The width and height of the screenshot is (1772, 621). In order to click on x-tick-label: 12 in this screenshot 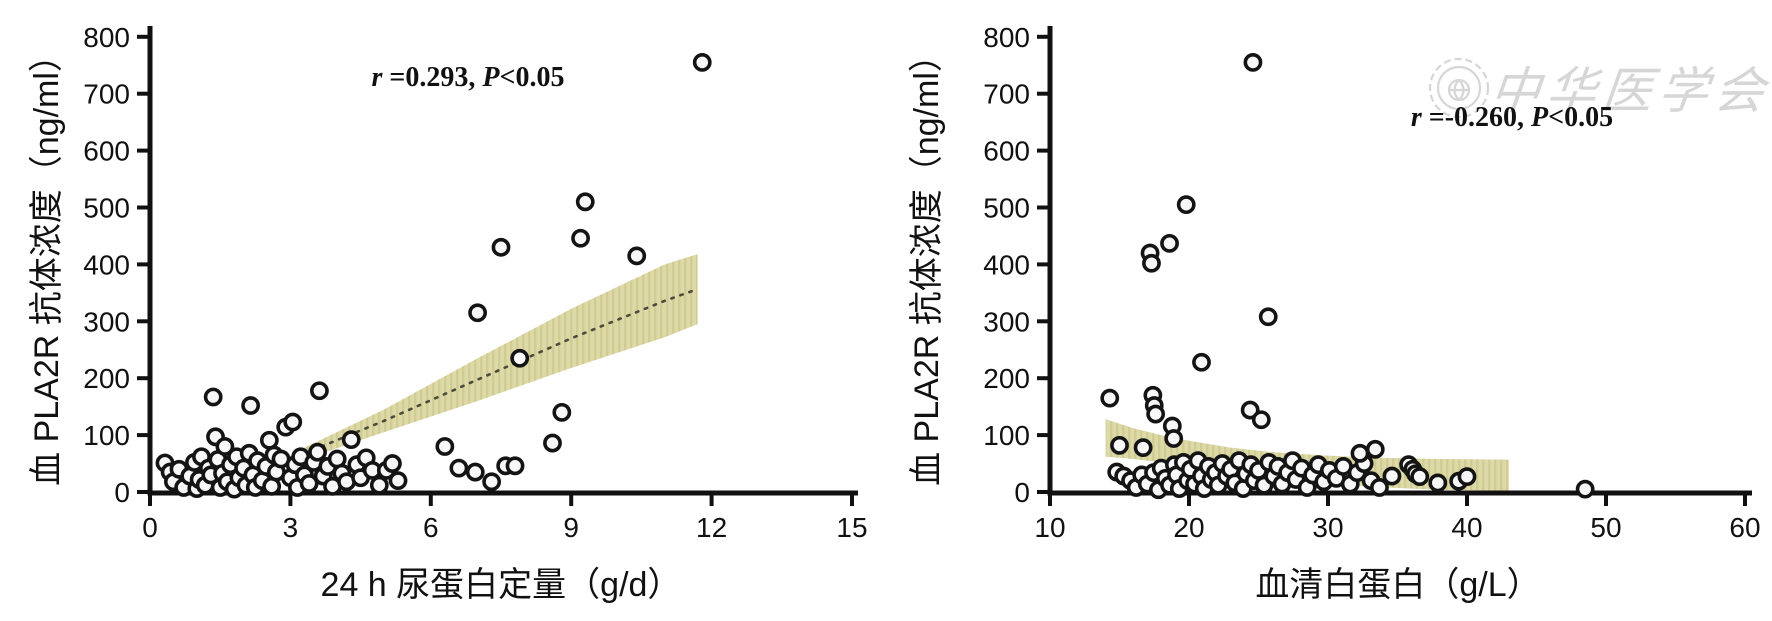, I will do `click(711, 527)`.